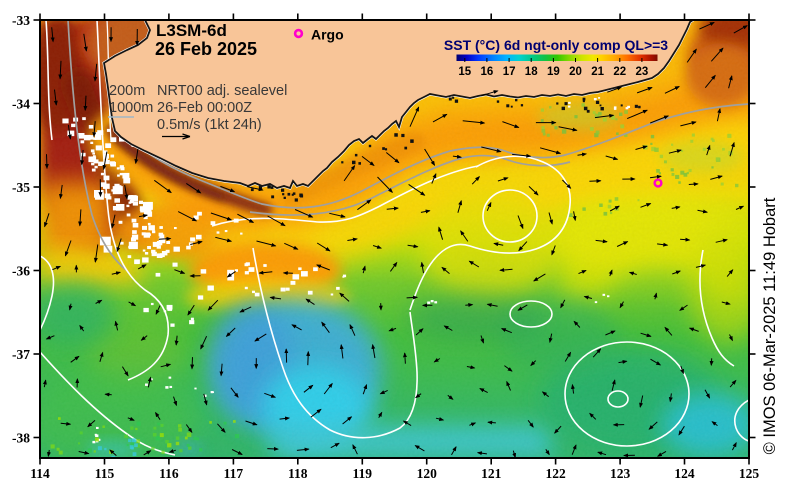 The height and width of the screenshot is (497, 791). I want to click on svg-text: 16, so click(487, 72).